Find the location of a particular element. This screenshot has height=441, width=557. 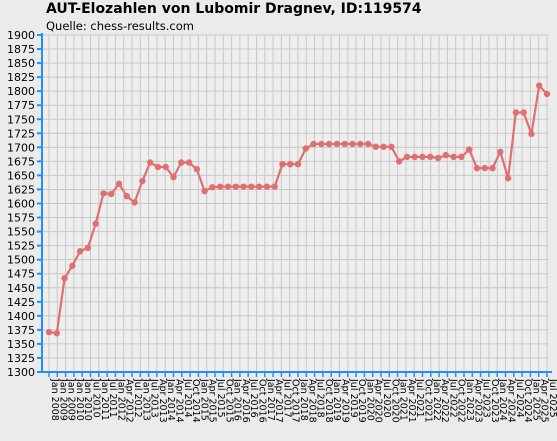

x-tick-label: Apr 2025 is located at coordinates (544, 401).